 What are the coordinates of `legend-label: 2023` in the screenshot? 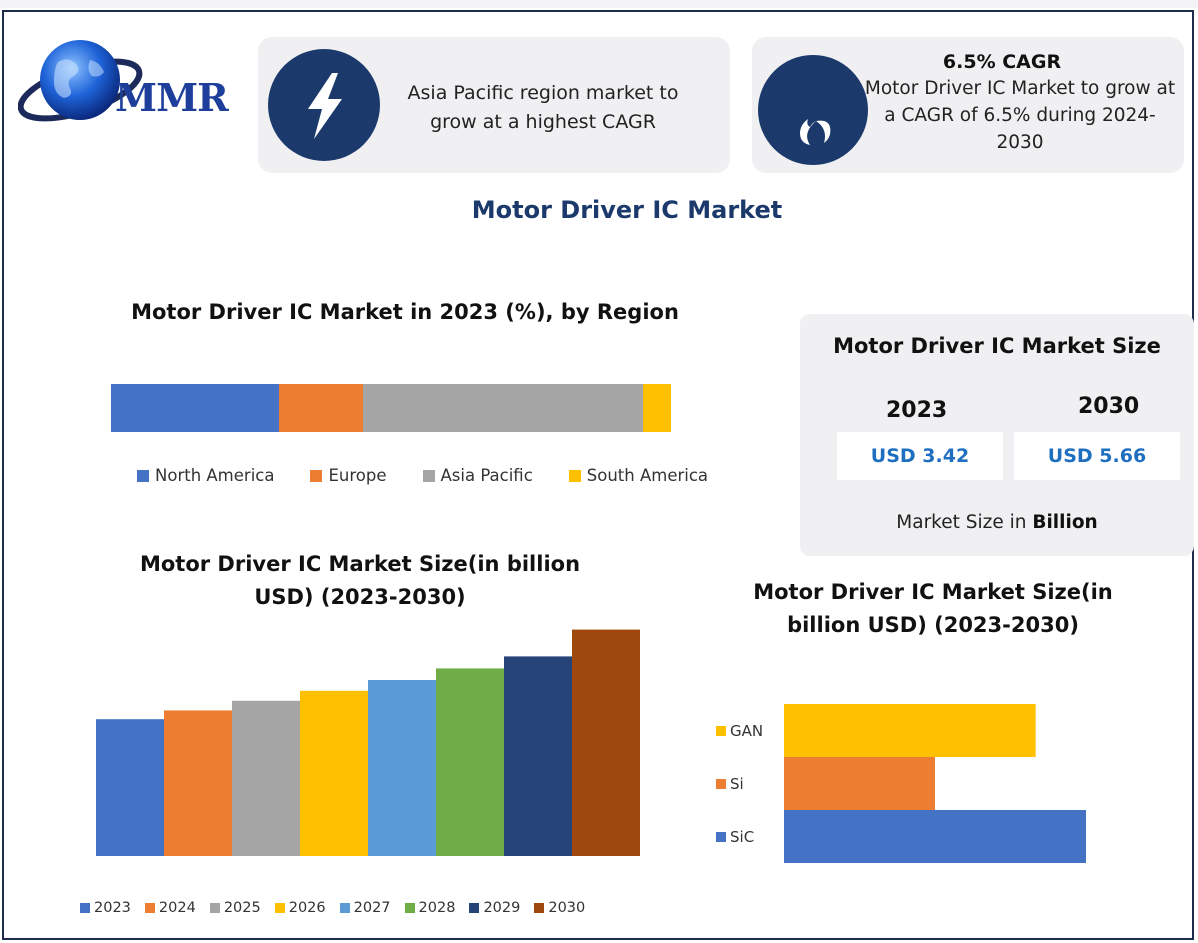 It's located at (112, 908).